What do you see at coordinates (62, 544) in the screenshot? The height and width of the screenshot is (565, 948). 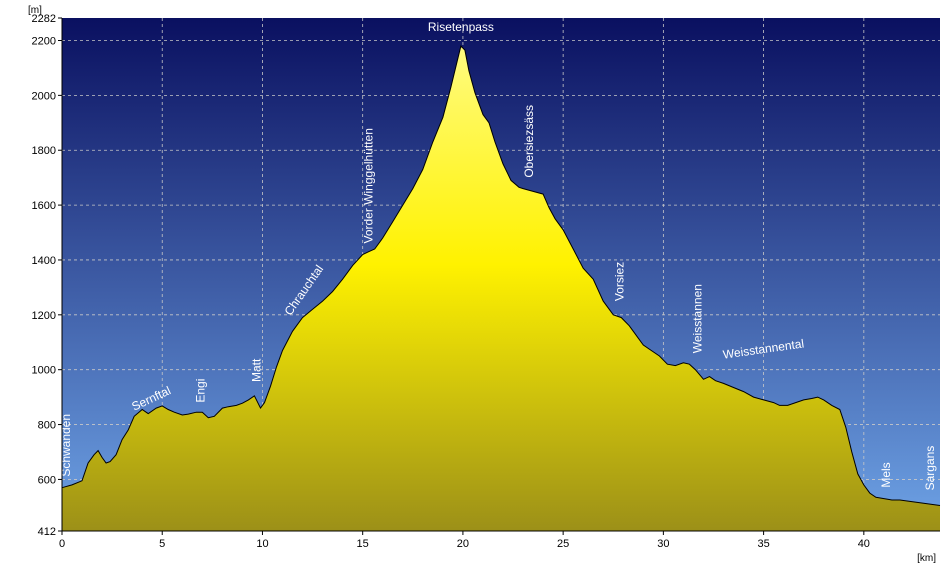 I see `x-tick-label: 0` at bounding box center [62, 544].